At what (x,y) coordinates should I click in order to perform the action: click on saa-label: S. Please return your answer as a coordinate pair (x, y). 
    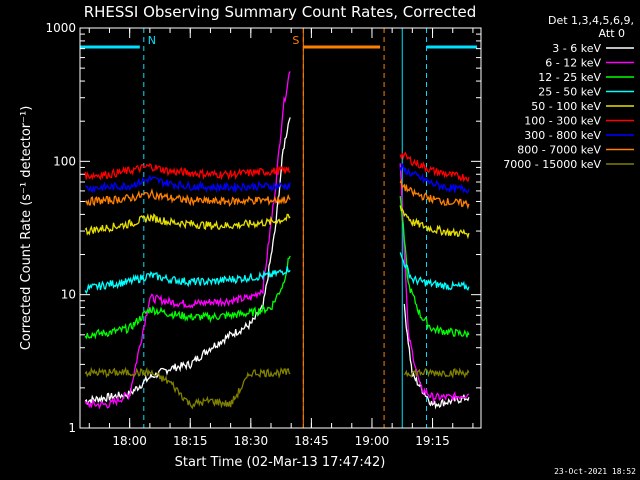
    Looking at the image, I should click on (295, 40).